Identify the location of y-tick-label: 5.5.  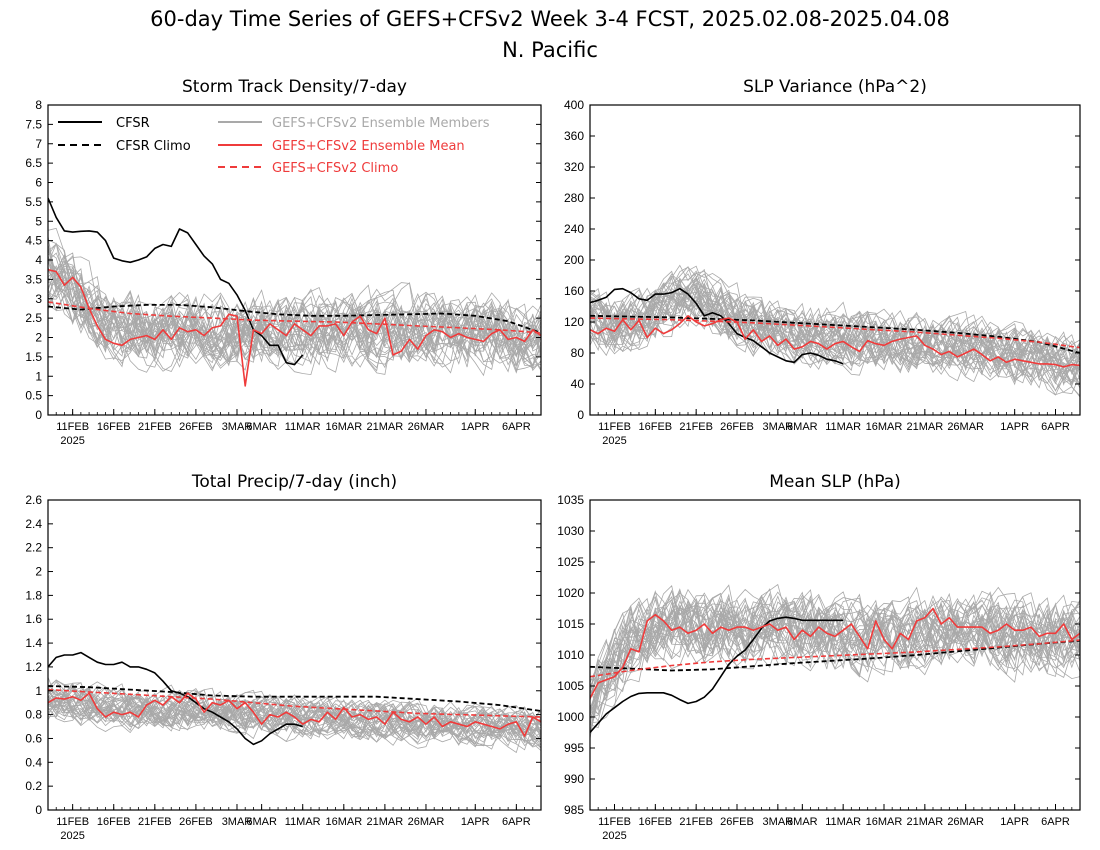
(33, 202).